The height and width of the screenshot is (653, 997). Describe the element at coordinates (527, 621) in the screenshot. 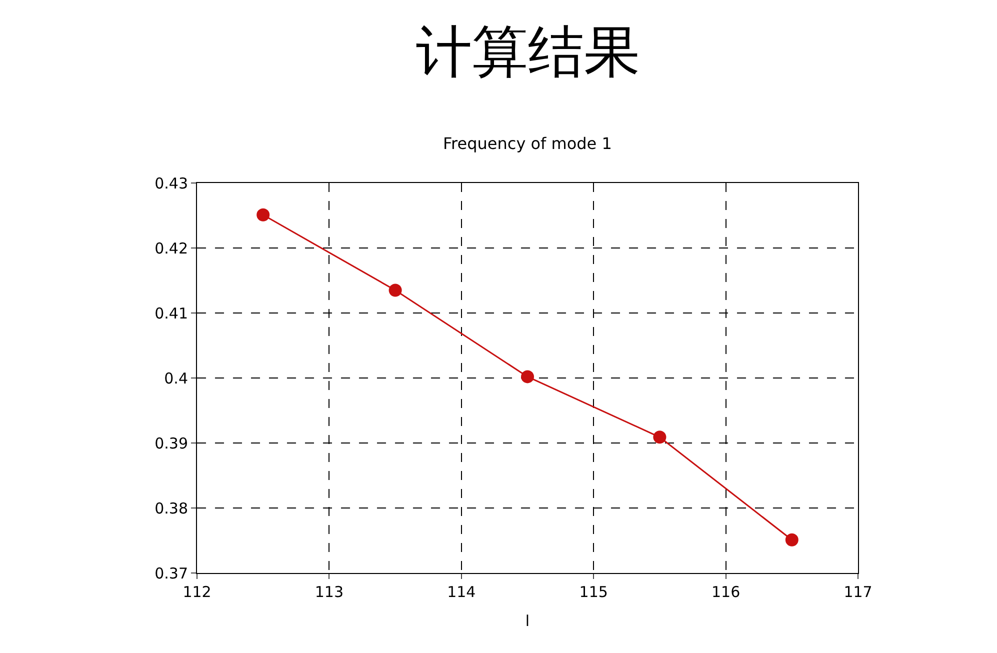

I see `x-axis-title: l` at that location.